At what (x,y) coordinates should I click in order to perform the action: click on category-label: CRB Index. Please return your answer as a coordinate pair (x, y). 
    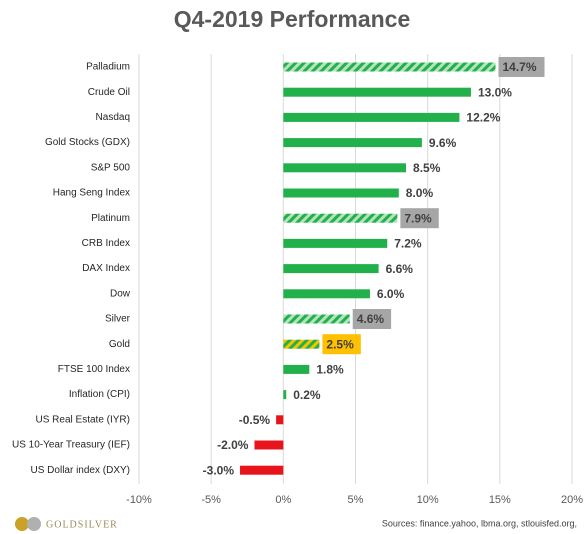
    Looking at the image, I should click on (106, 243).